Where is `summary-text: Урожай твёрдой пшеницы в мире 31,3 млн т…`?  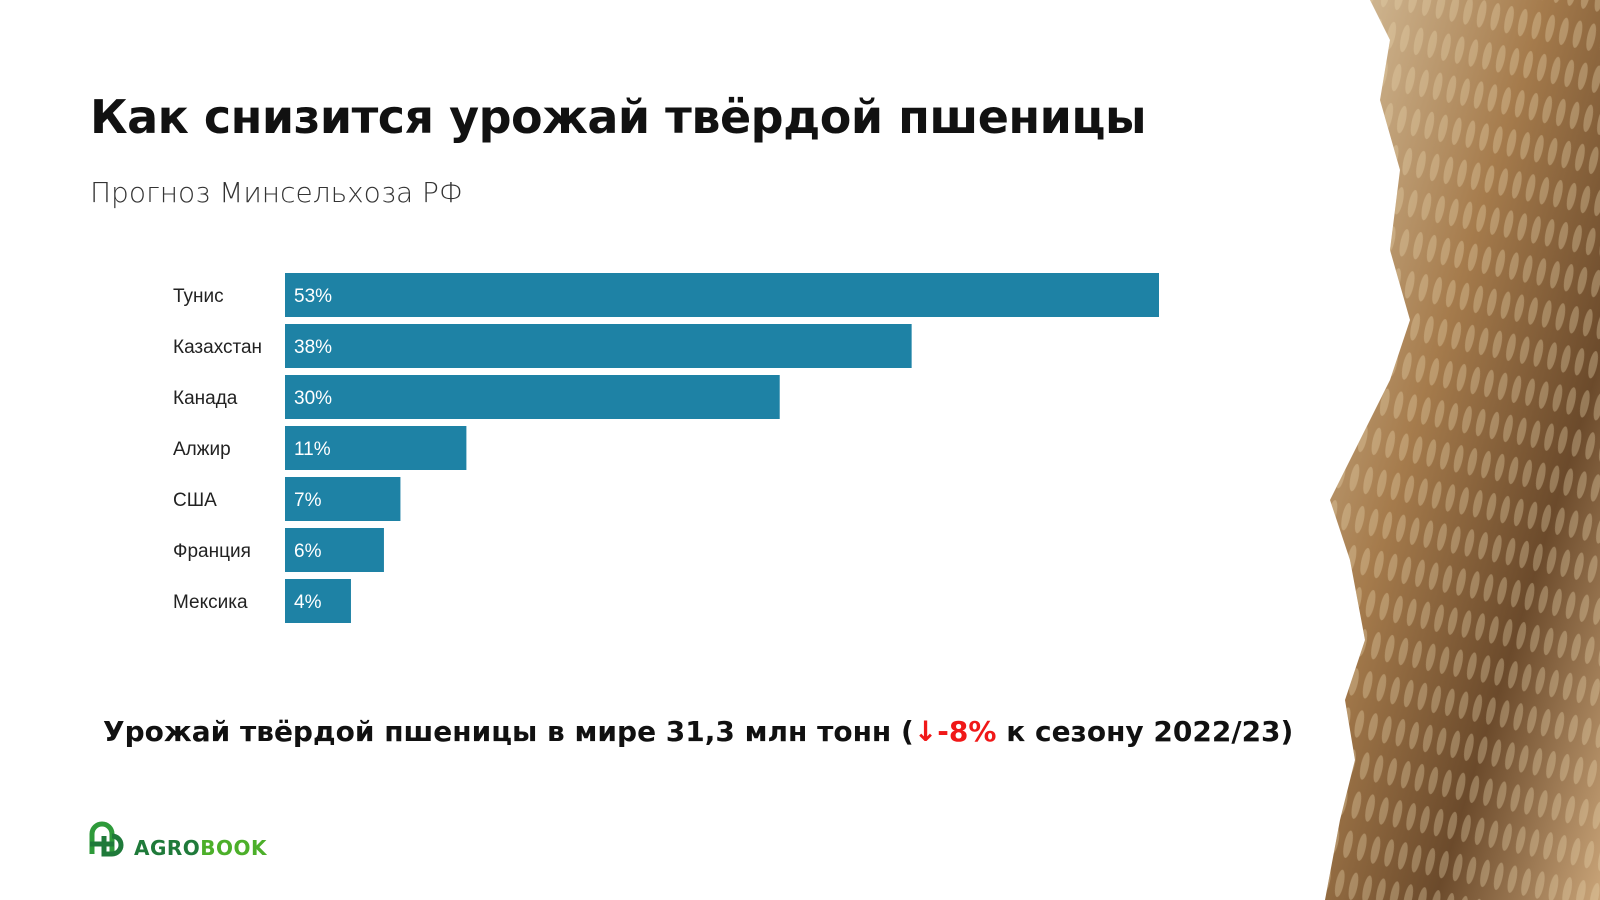 summary-text: Урожай твёрдой пшеницы в мире 31,3 млн т… is located at coordinates (698, 731).